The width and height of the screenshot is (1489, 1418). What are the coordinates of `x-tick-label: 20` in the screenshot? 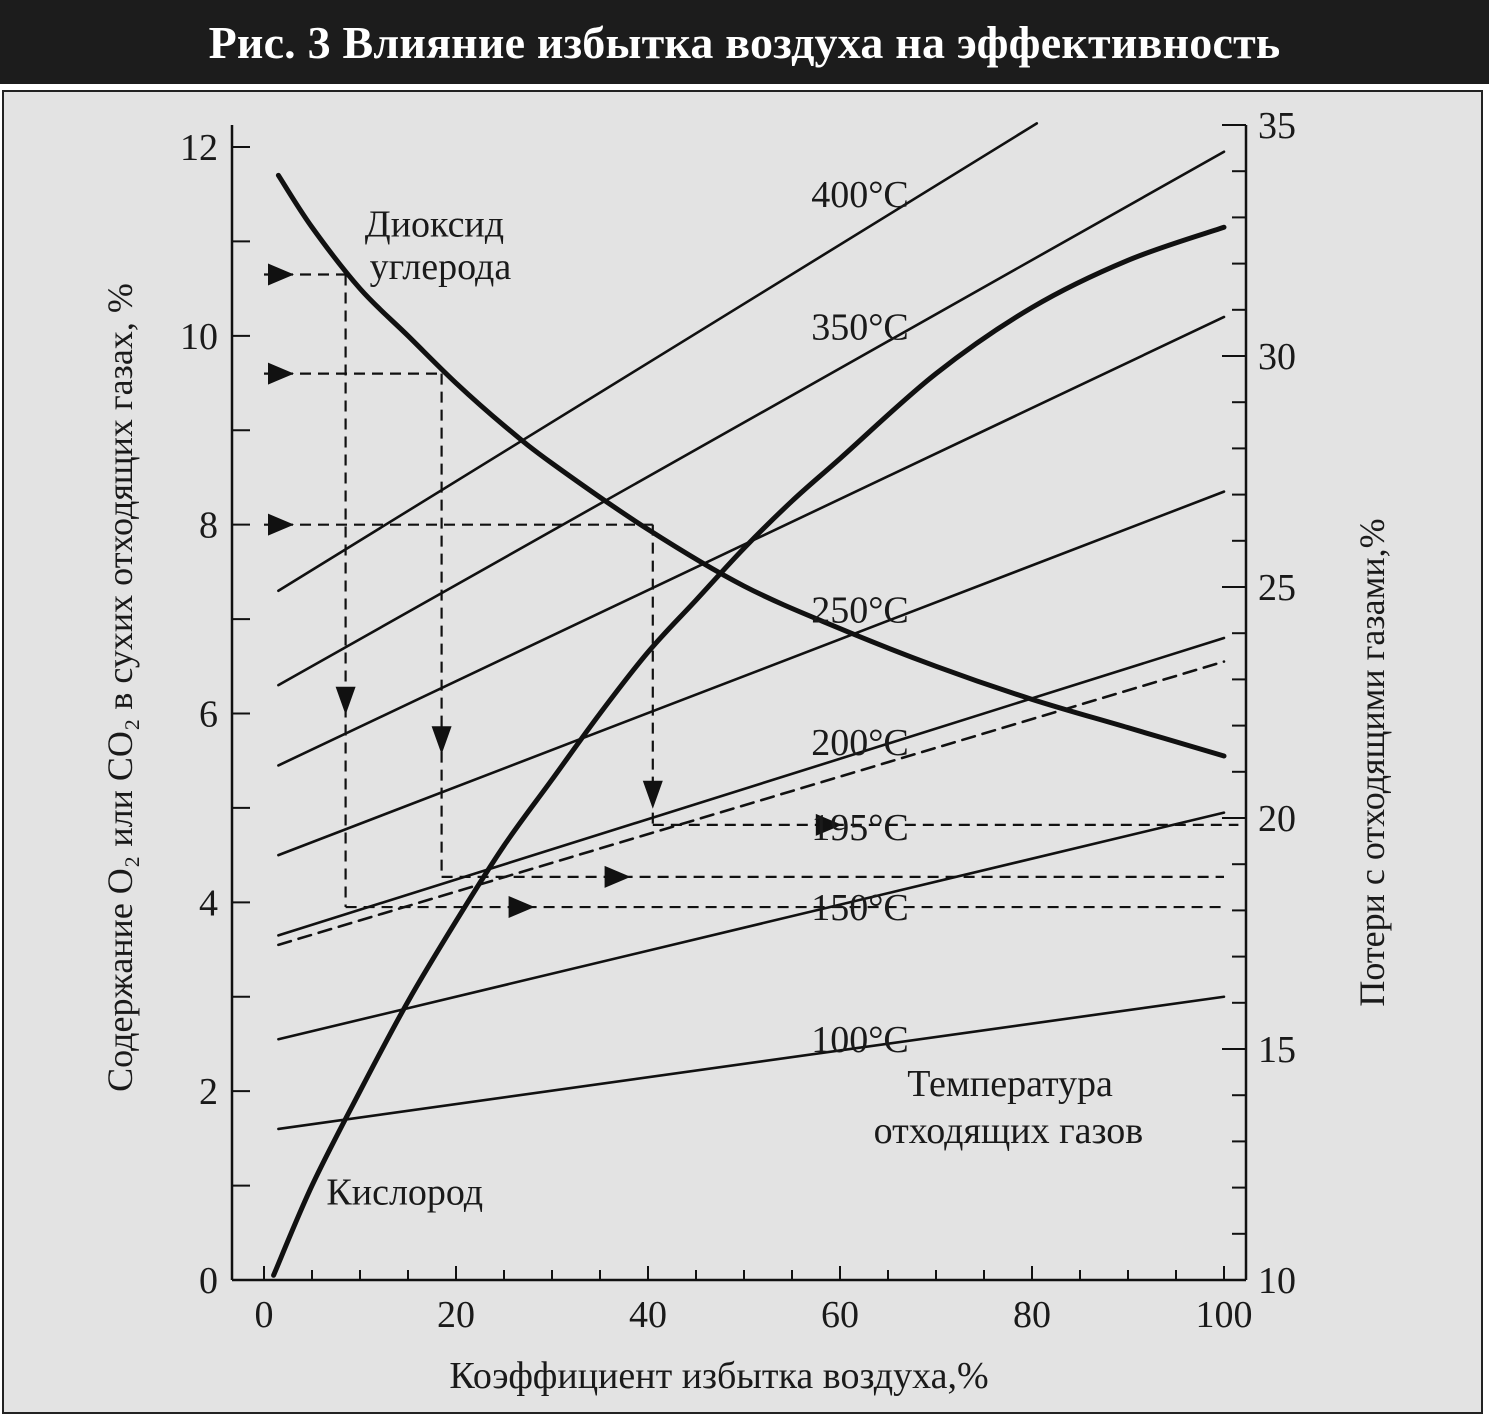 It's located at (456, 1315).